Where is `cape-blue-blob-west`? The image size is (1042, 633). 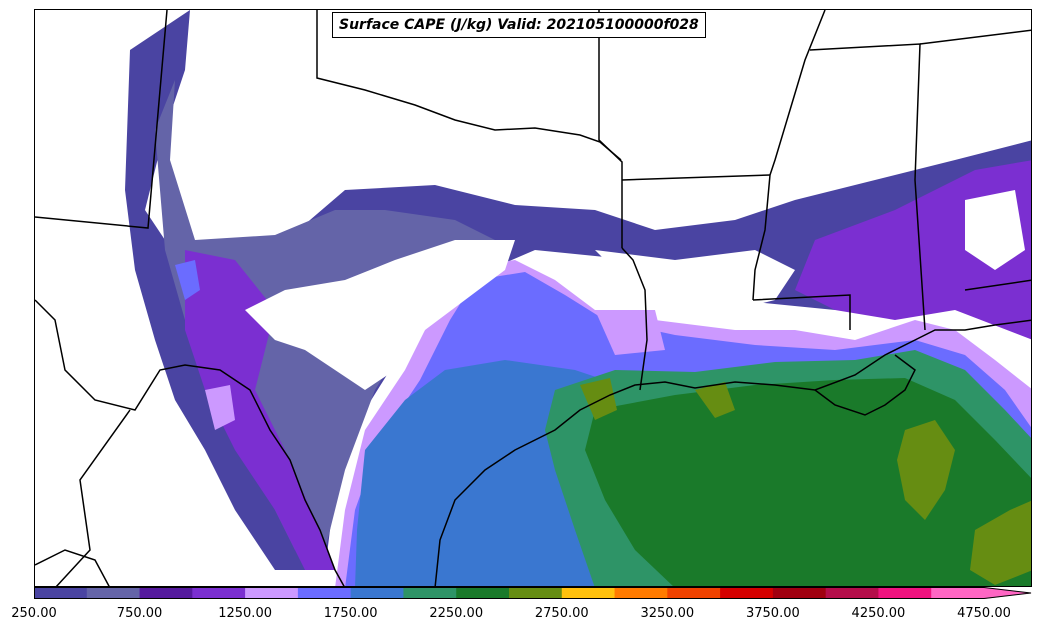 cape-blue-blob-west is located at coordinates (187, 280).